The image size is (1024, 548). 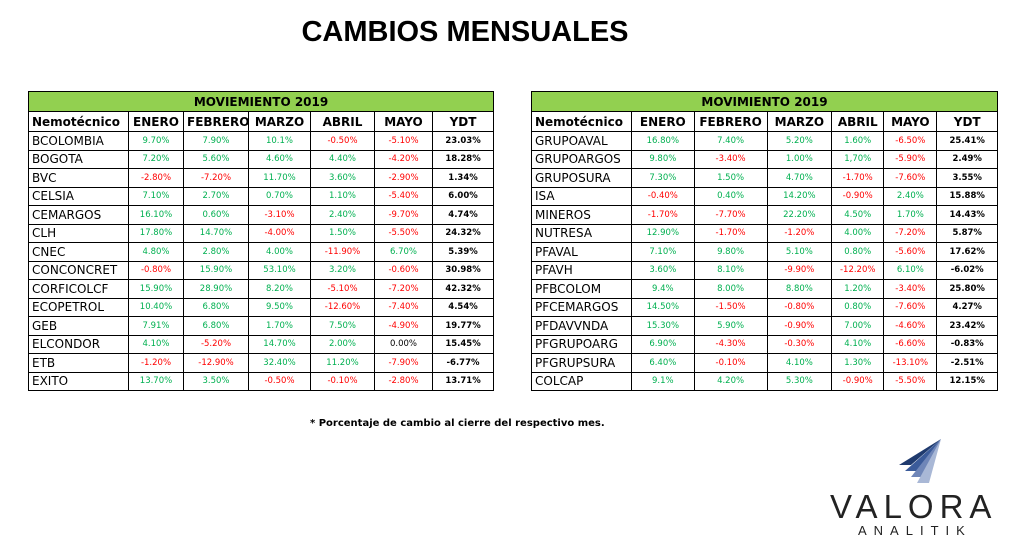 What do you see at coordinates (915, 530) in the screenshot?
I see `logo-subtitle: ANALITIK` at bounding box center [915, 530].